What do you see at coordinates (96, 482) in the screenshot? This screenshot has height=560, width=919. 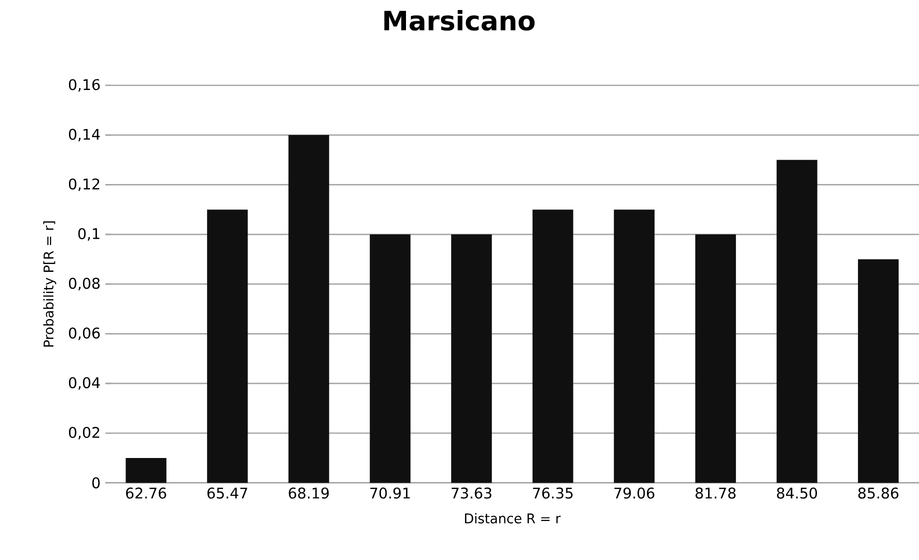 I see `y-tick-label: 0` at bounding box center [96, 482].